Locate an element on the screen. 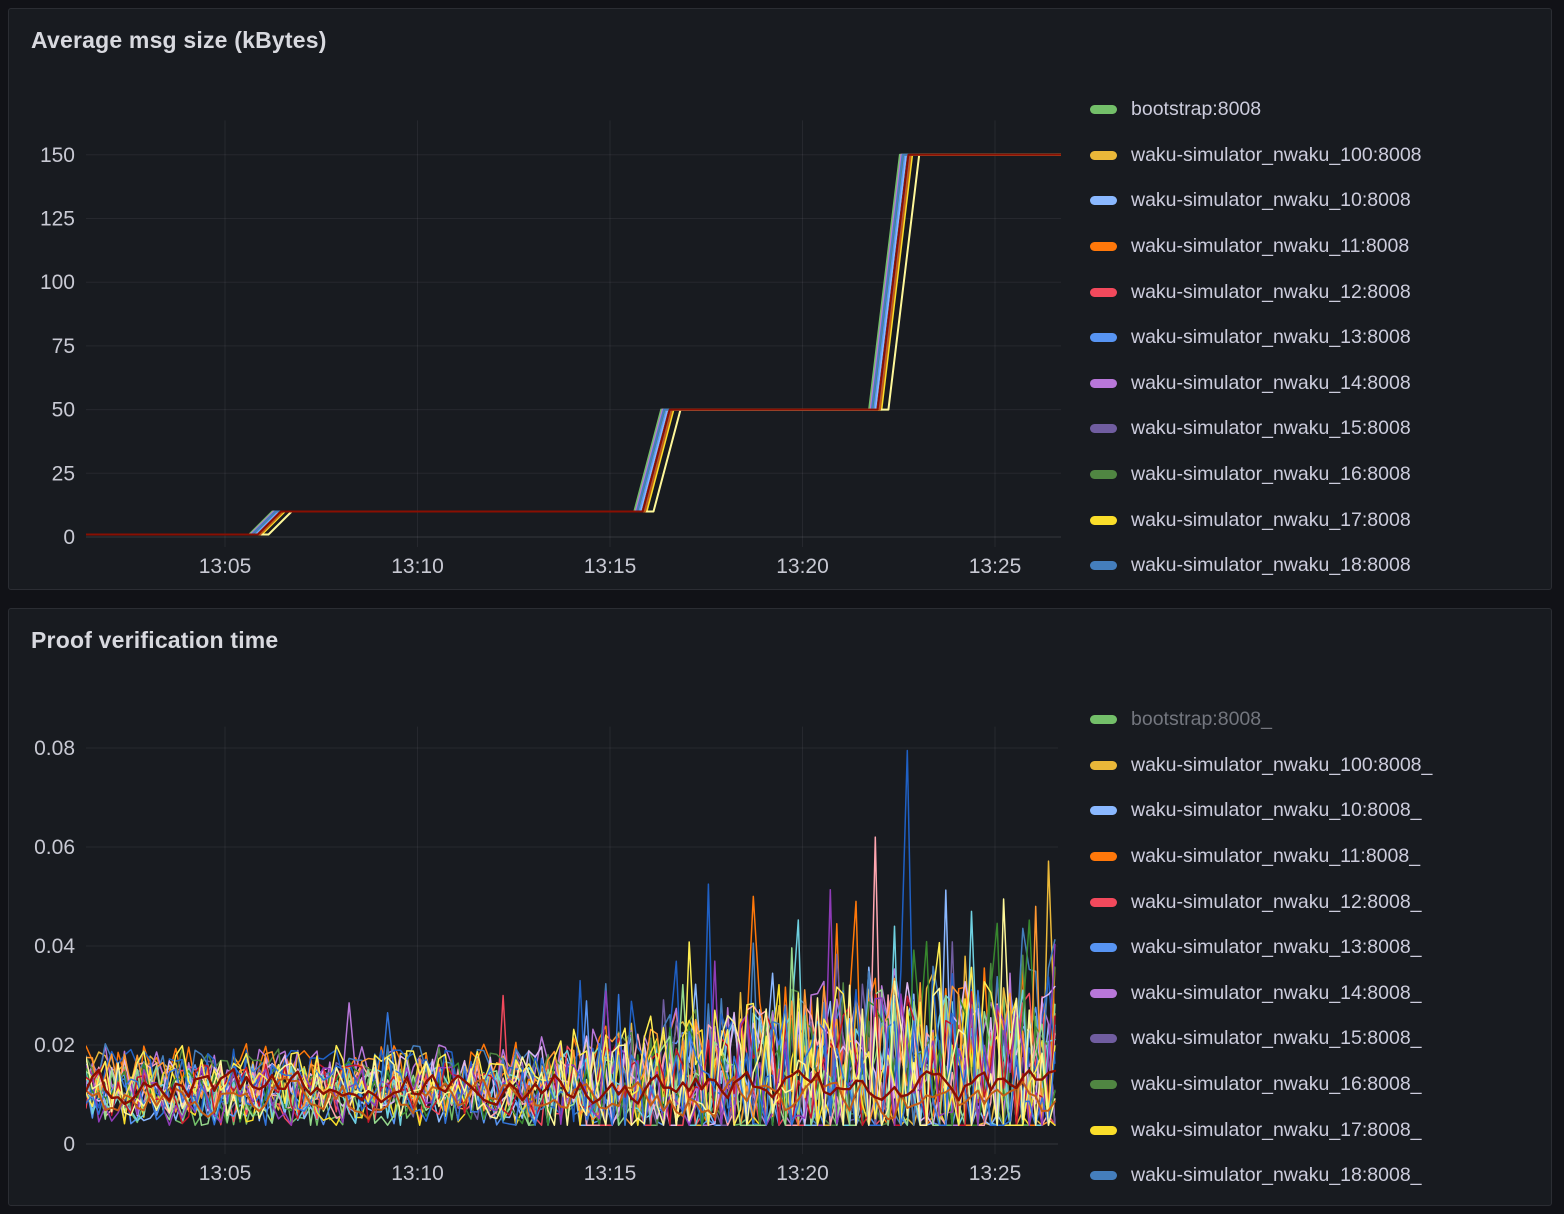 The image size is (1564, 1214). legend-item: waku-simulator_nwaku_14:8008 is located at coordinates (1317, 384).